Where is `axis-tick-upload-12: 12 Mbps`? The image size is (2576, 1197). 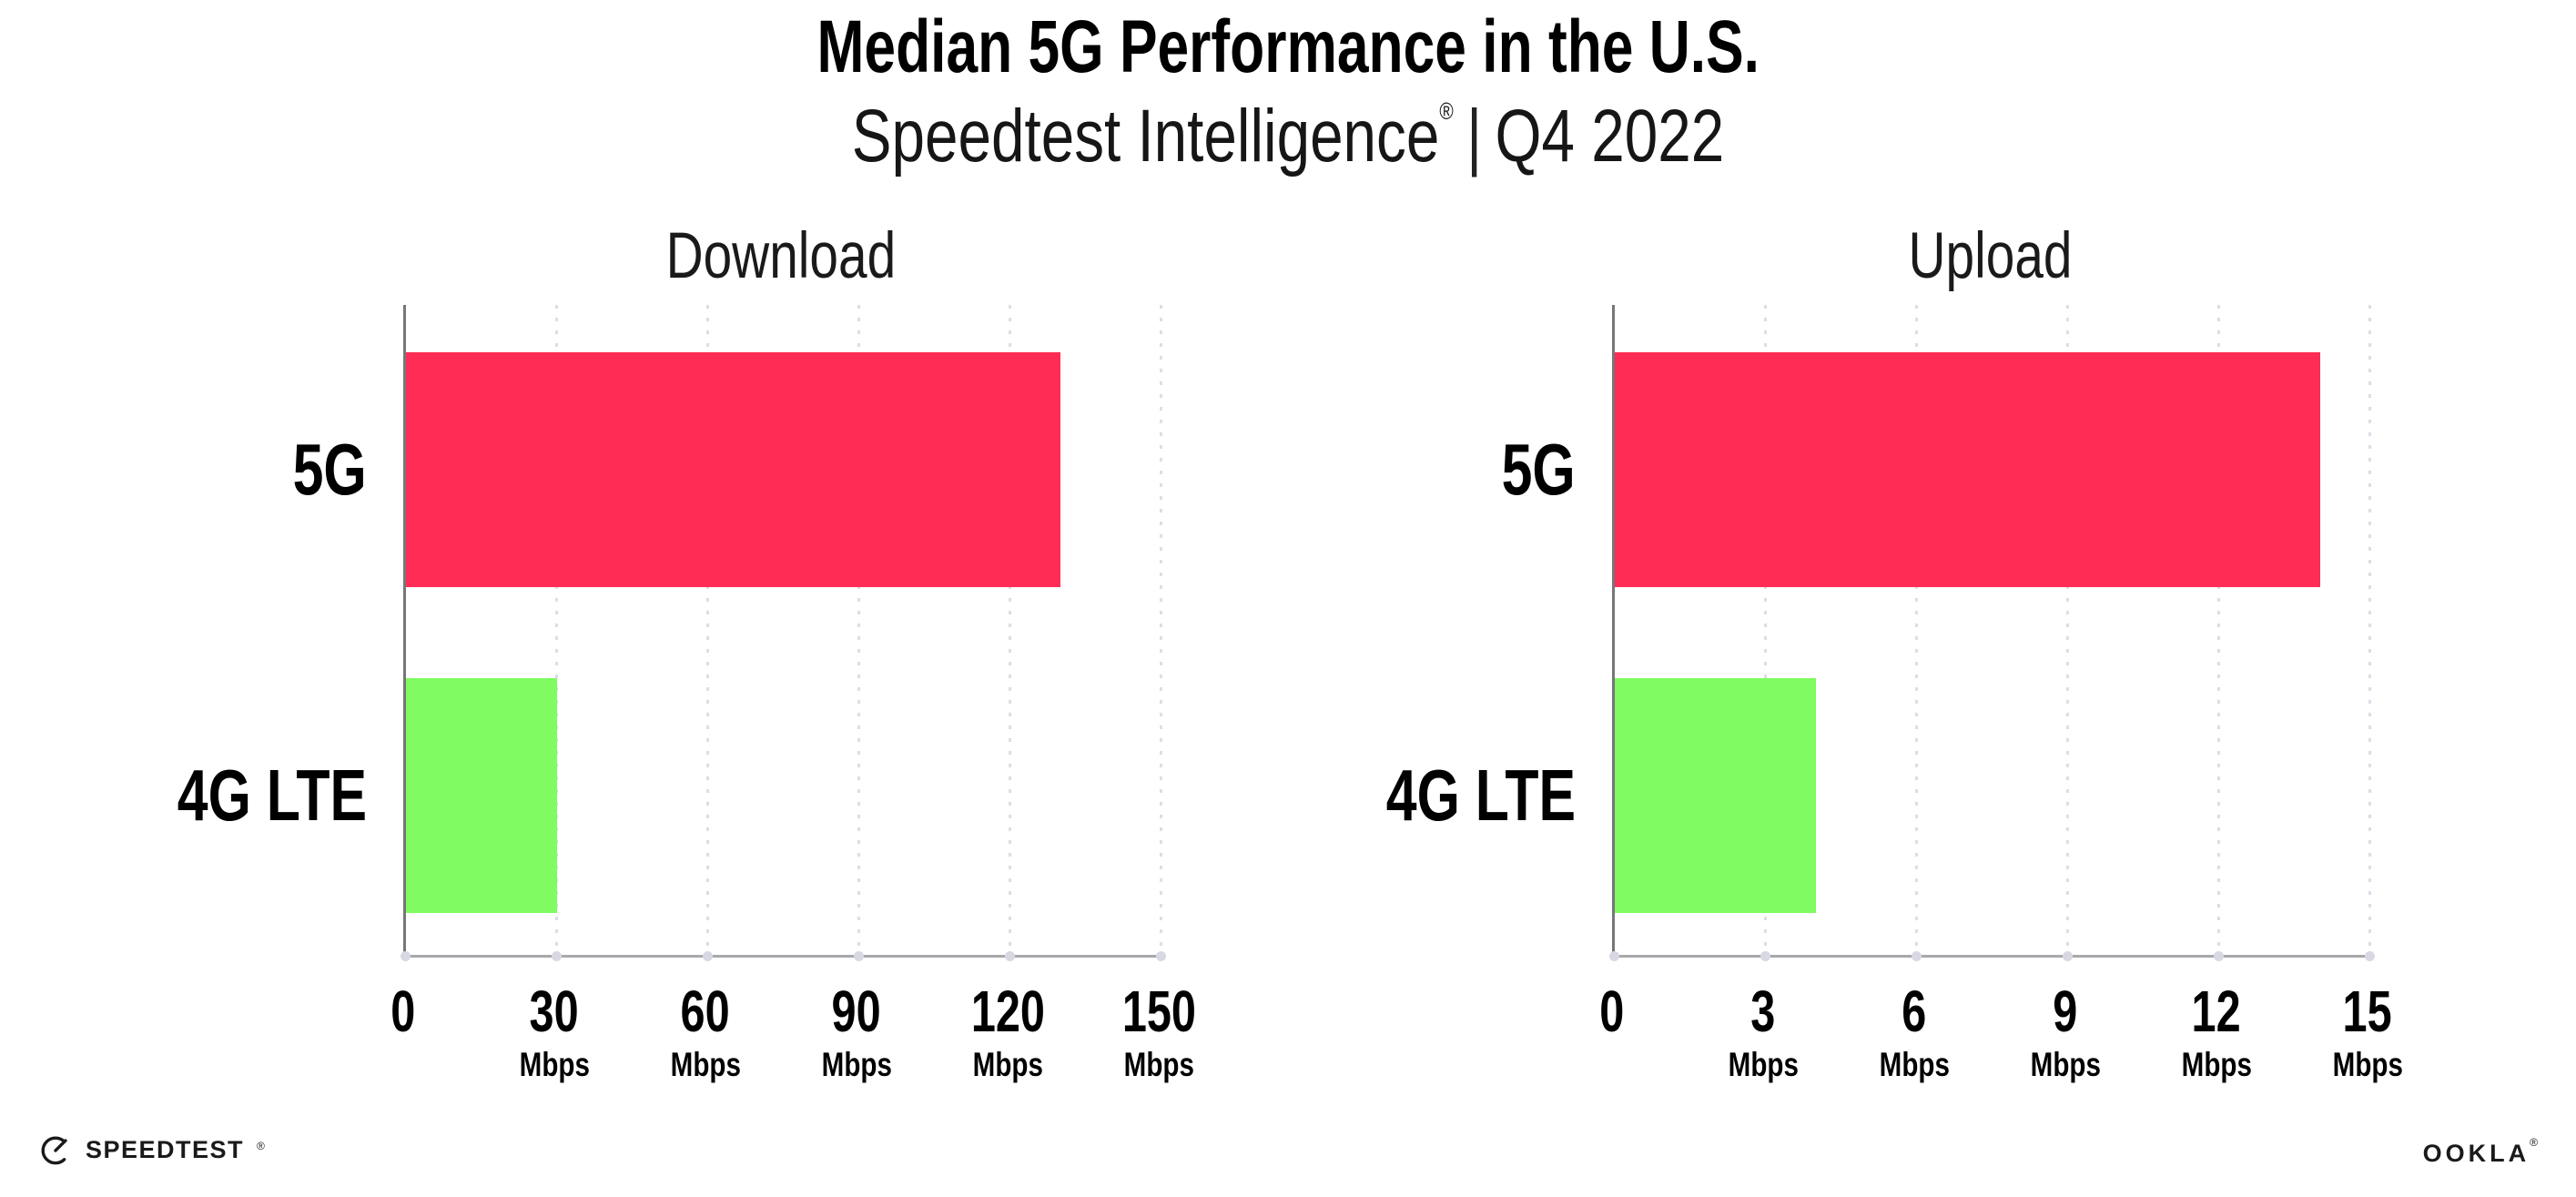 axis-tick-upload-12: 12 Mbps is located at coordinates (2216, 1031).